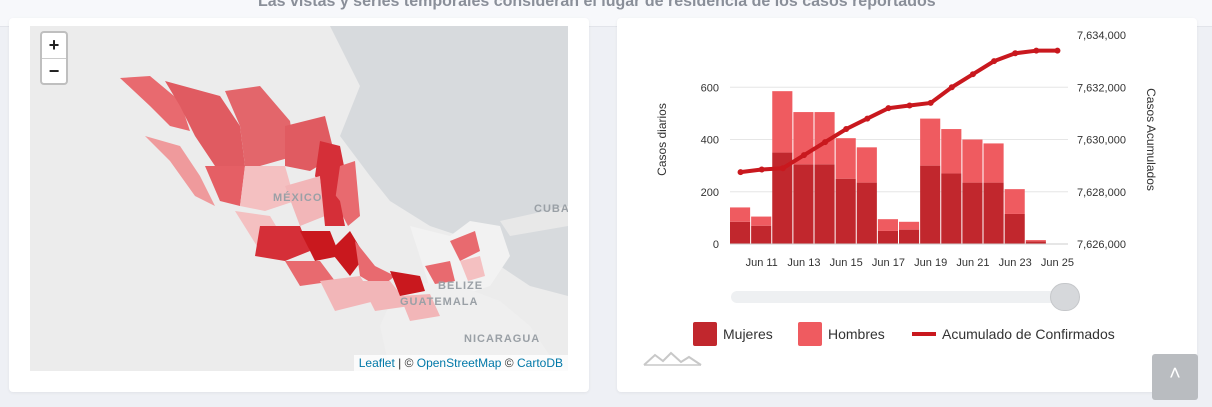 The image size is (1212, 407). Describe the element at coordinates (385, 296) in the screenshot. I see `state-oaxaca` at that location.